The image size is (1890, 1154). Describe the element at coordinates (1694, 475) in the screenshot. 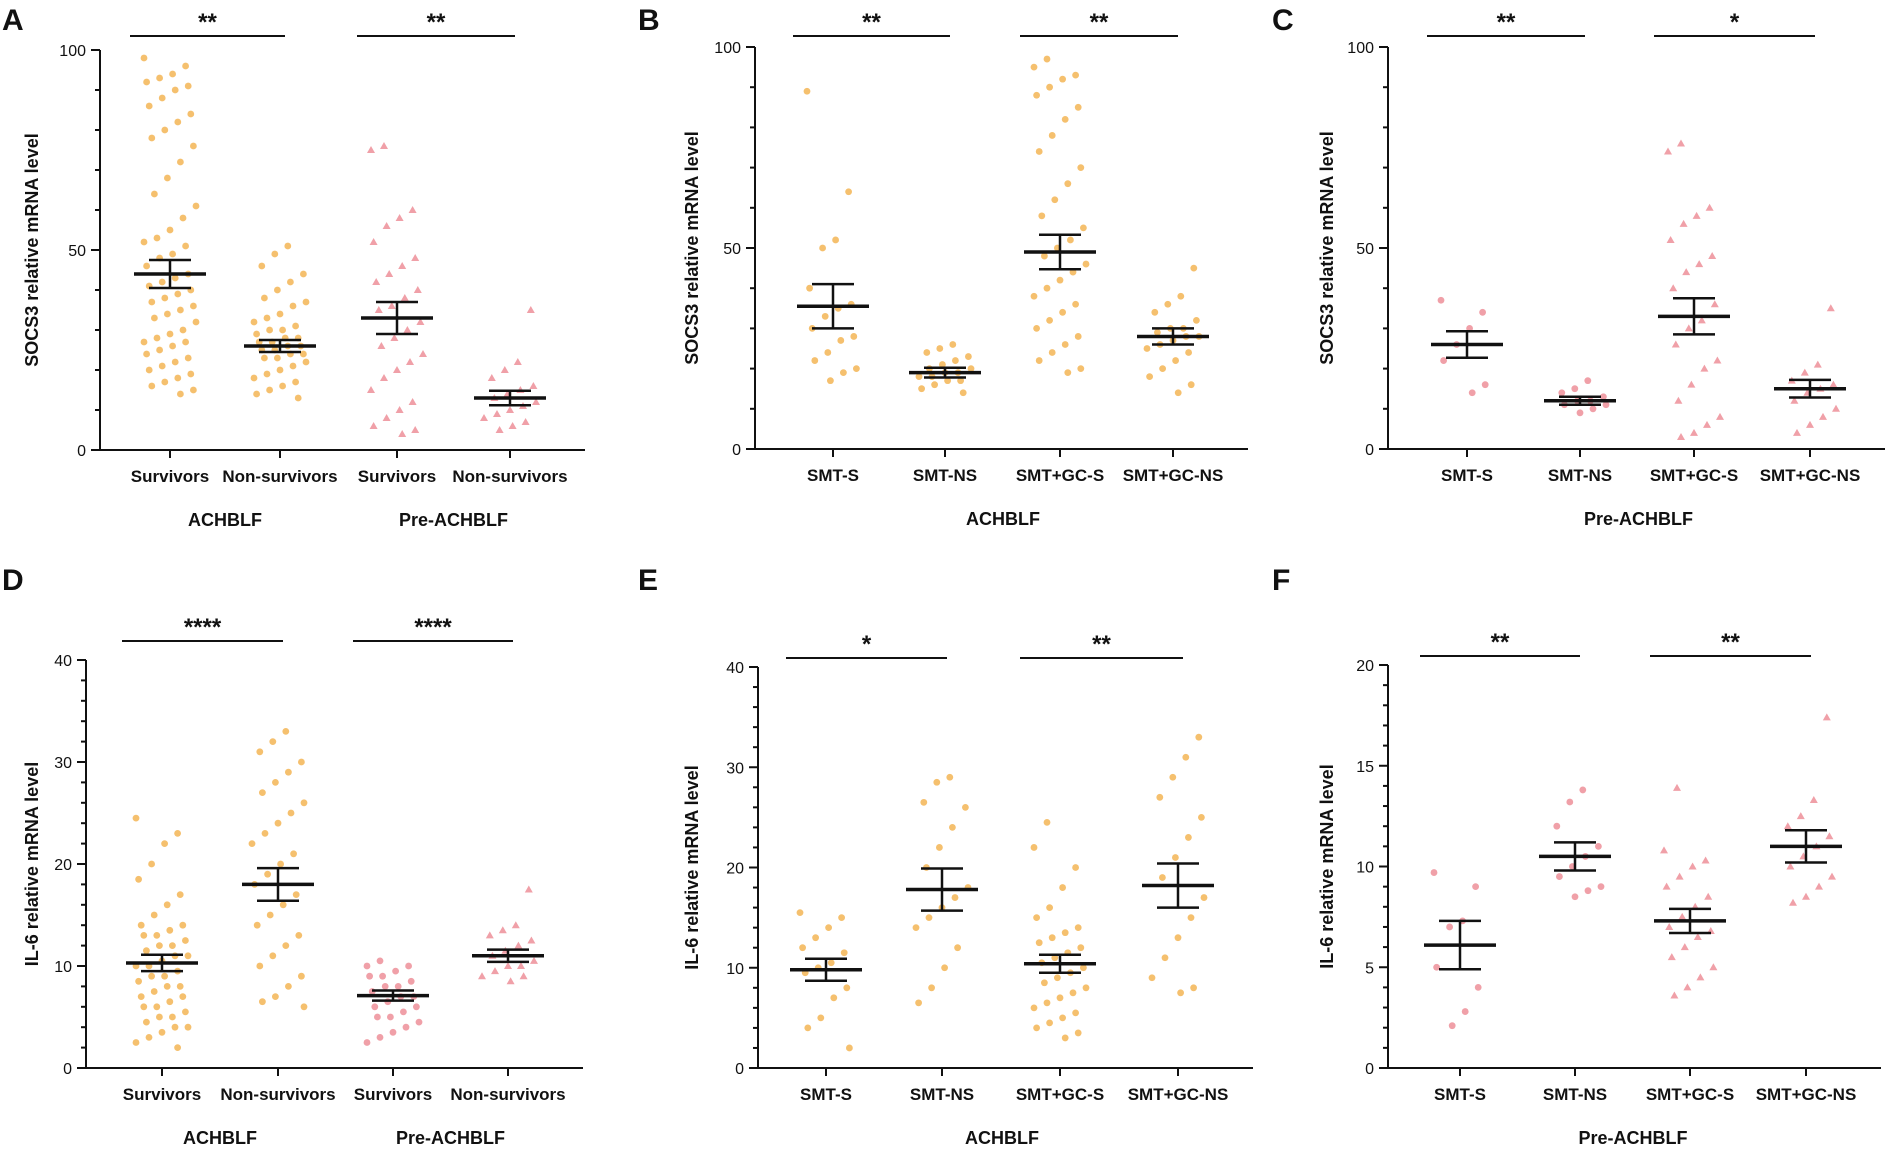

I see `x-category-label: SMT+GC-S` at that location.